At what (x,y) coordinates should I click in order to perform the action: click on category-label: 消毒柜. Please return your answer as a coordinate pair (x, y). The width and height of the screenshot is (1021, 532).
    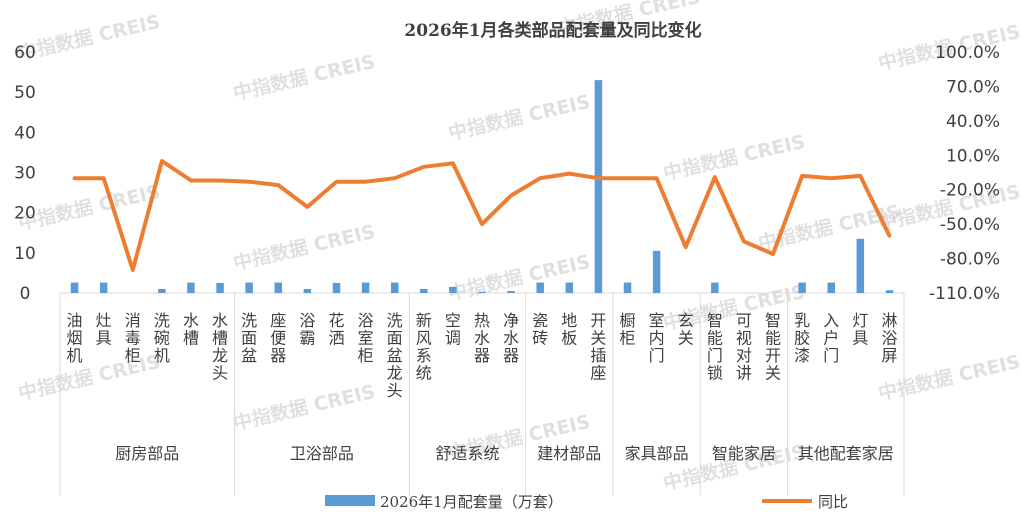
    Looking at the image, I should click on (133, 338).